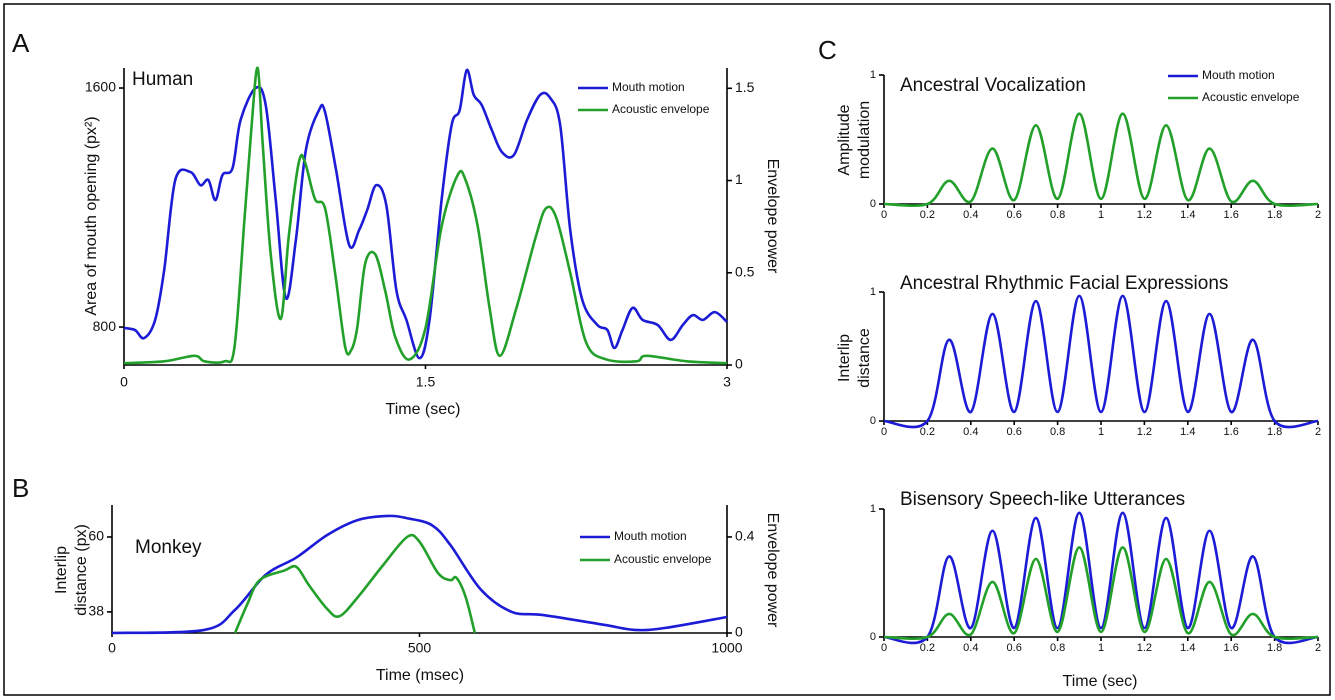  What do you see at coordinates (105, 326) in the screenshot?
I see `y-tick-label: 800` at bounding box center [105, 326].